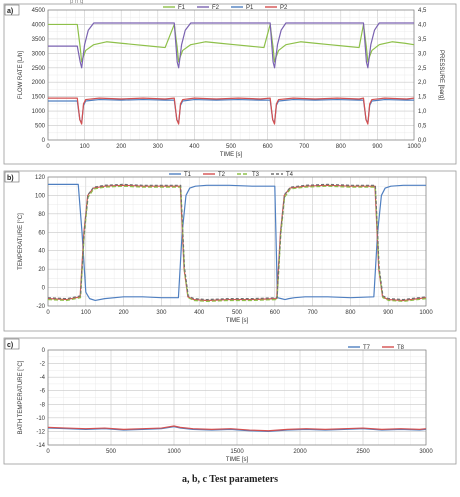 The image size is (460, 497). What do you see at coordinates (21, 75) in the screenshot?
I see `y-axis-label-a: FLOW RATE [L/h]` at bounding box center [21, 75].